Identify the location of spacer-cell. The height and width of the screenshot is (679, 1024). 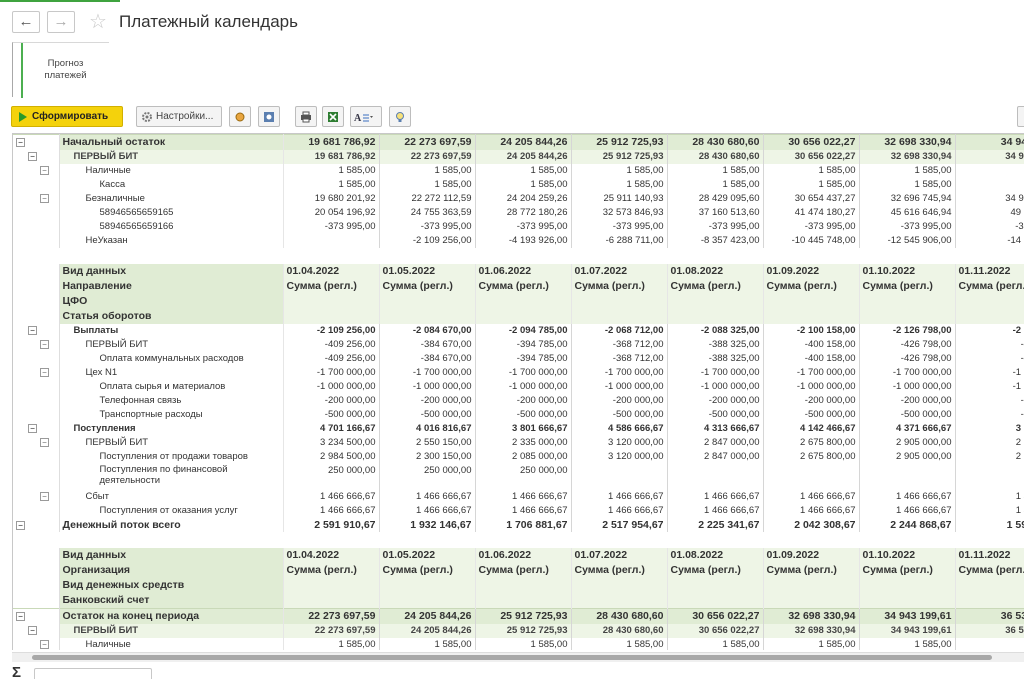
(715, 540).